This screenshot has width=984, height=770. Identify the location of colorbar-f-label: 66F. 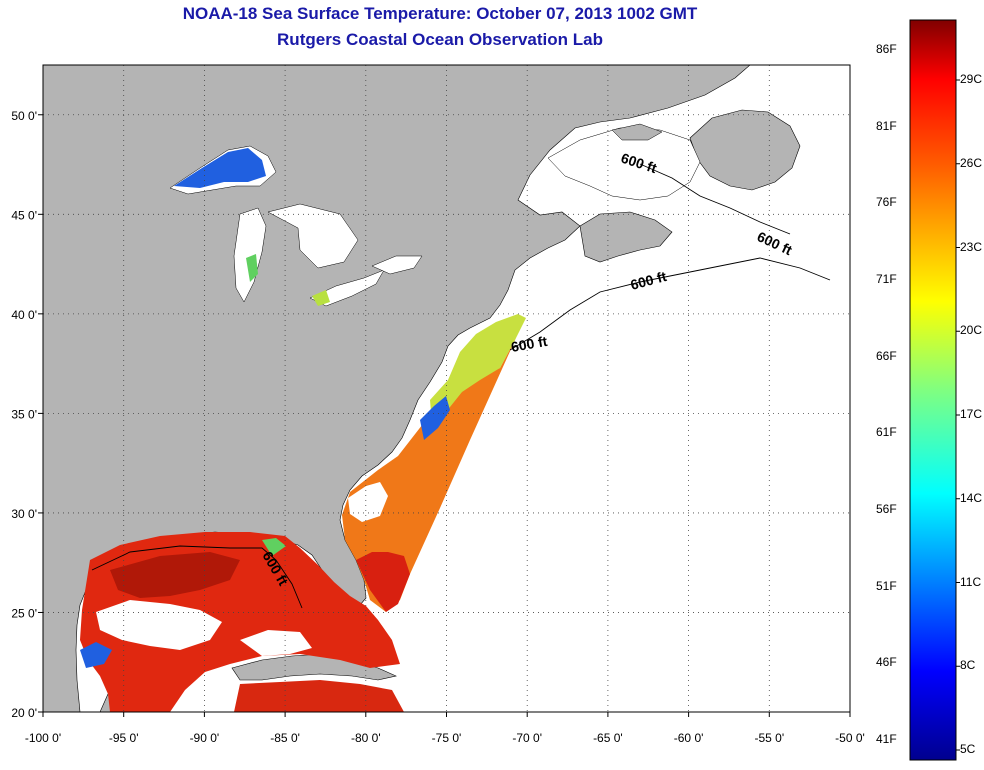
(886, 355).